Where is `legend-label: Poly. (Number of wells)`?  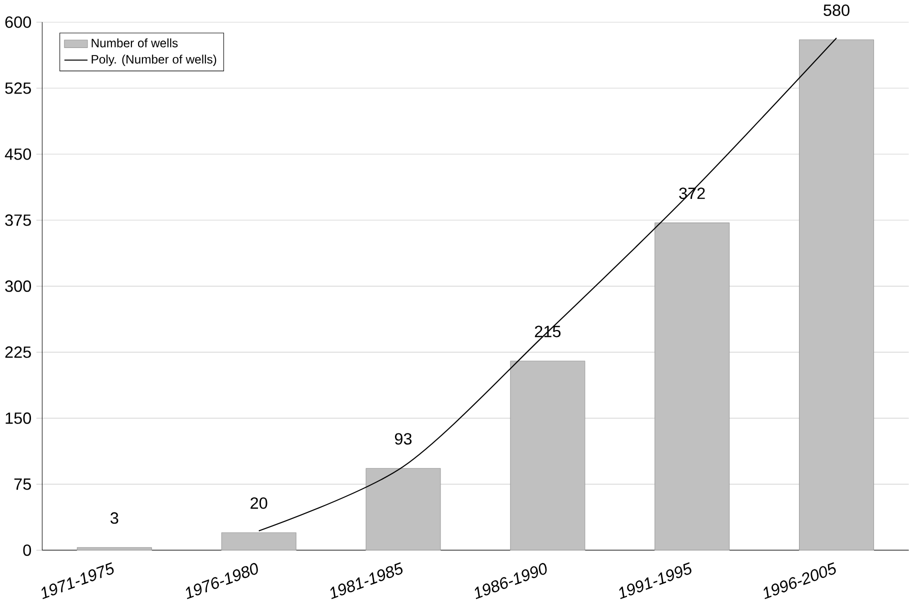
legend-label: Poly. (Number of wells) is located at coordinates (154, 60).